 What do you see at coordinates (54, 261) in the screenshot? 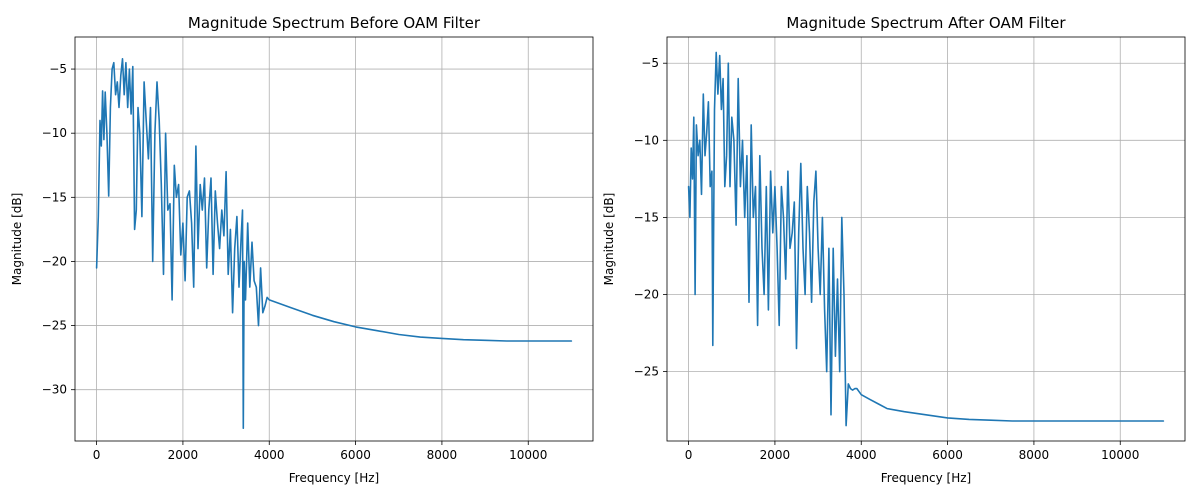
I see `y-tick-label-before: −20` at bounding box center [54, 261].